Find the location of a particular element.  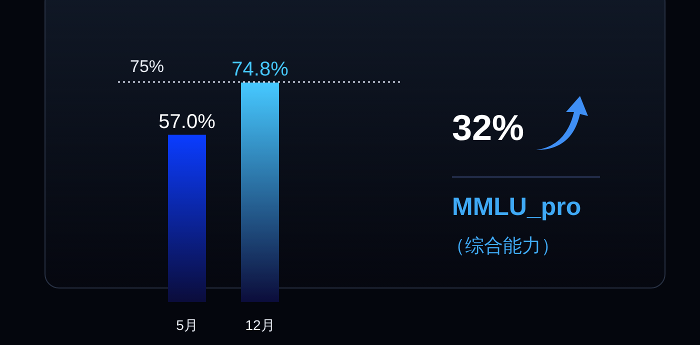

x-tick-label: 5月 is located at coordinates (187, 325).